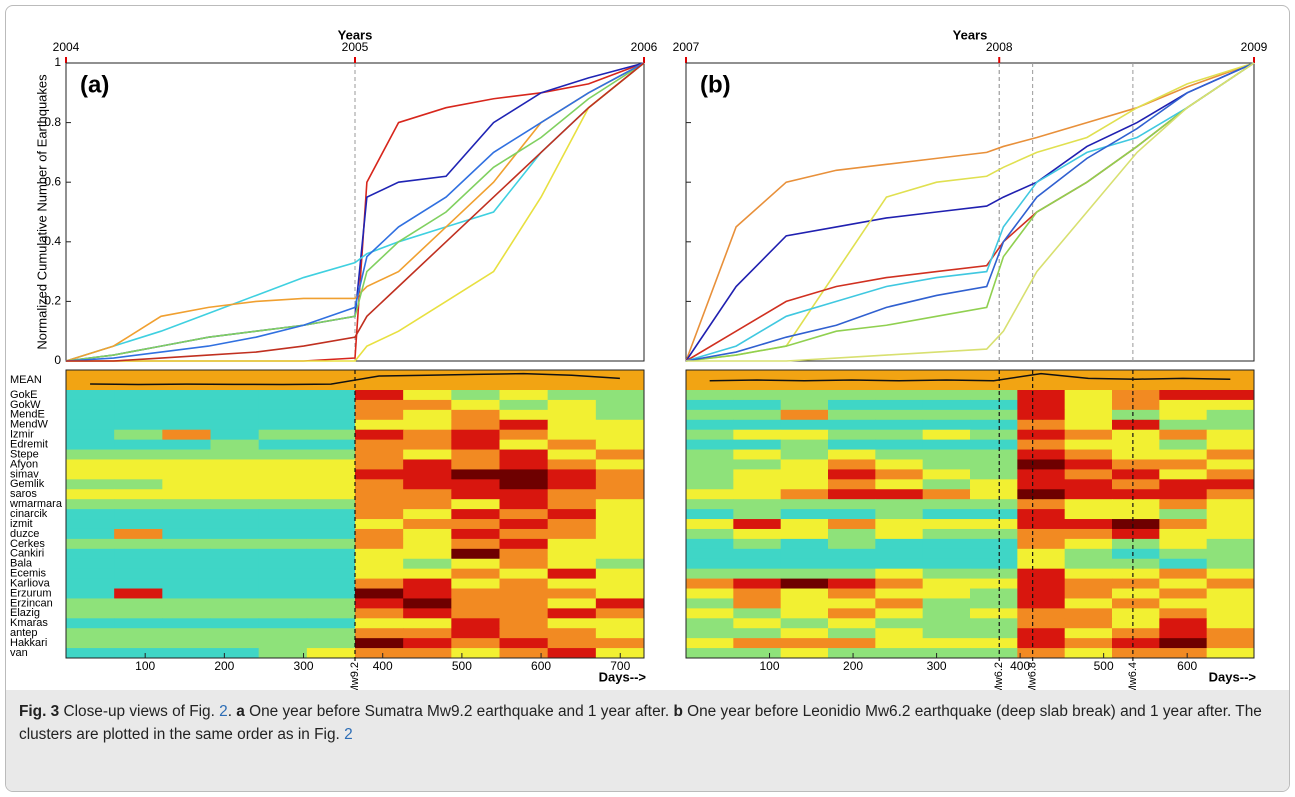 The width and height of the screenshot is (1295, 797). What do you see at coordinates (620, 666) in the screenshot?
I see `x-tick-label: 700` at bounding box center [620, 666].